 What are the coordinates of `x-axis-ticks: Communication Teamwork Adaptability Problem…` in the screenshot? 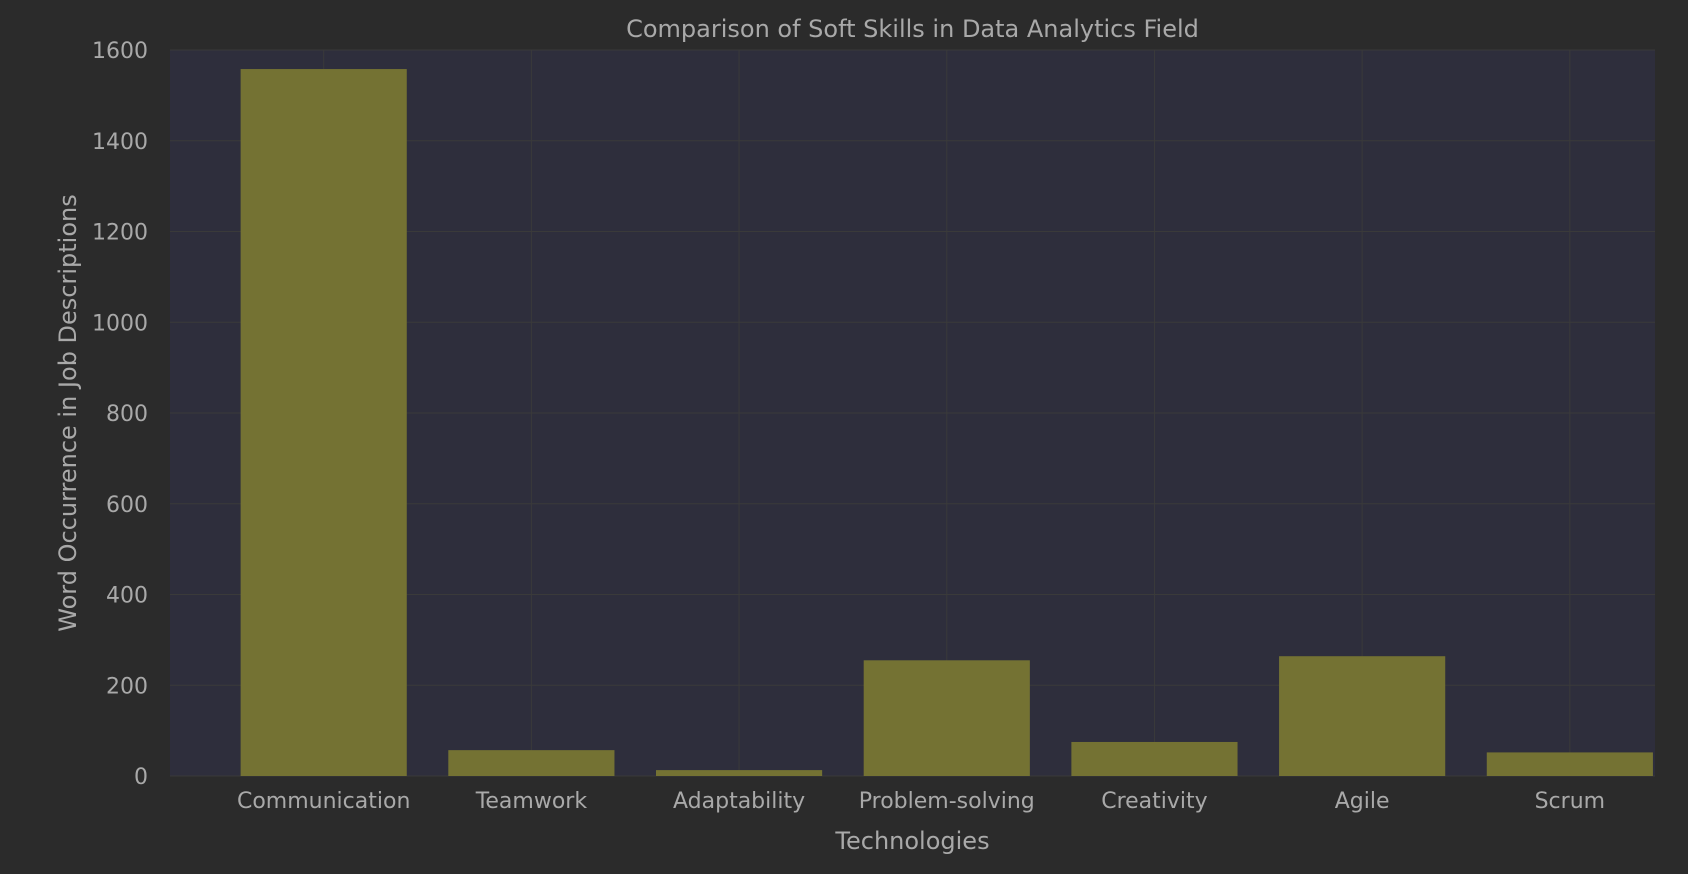 It's located at (921, 801).